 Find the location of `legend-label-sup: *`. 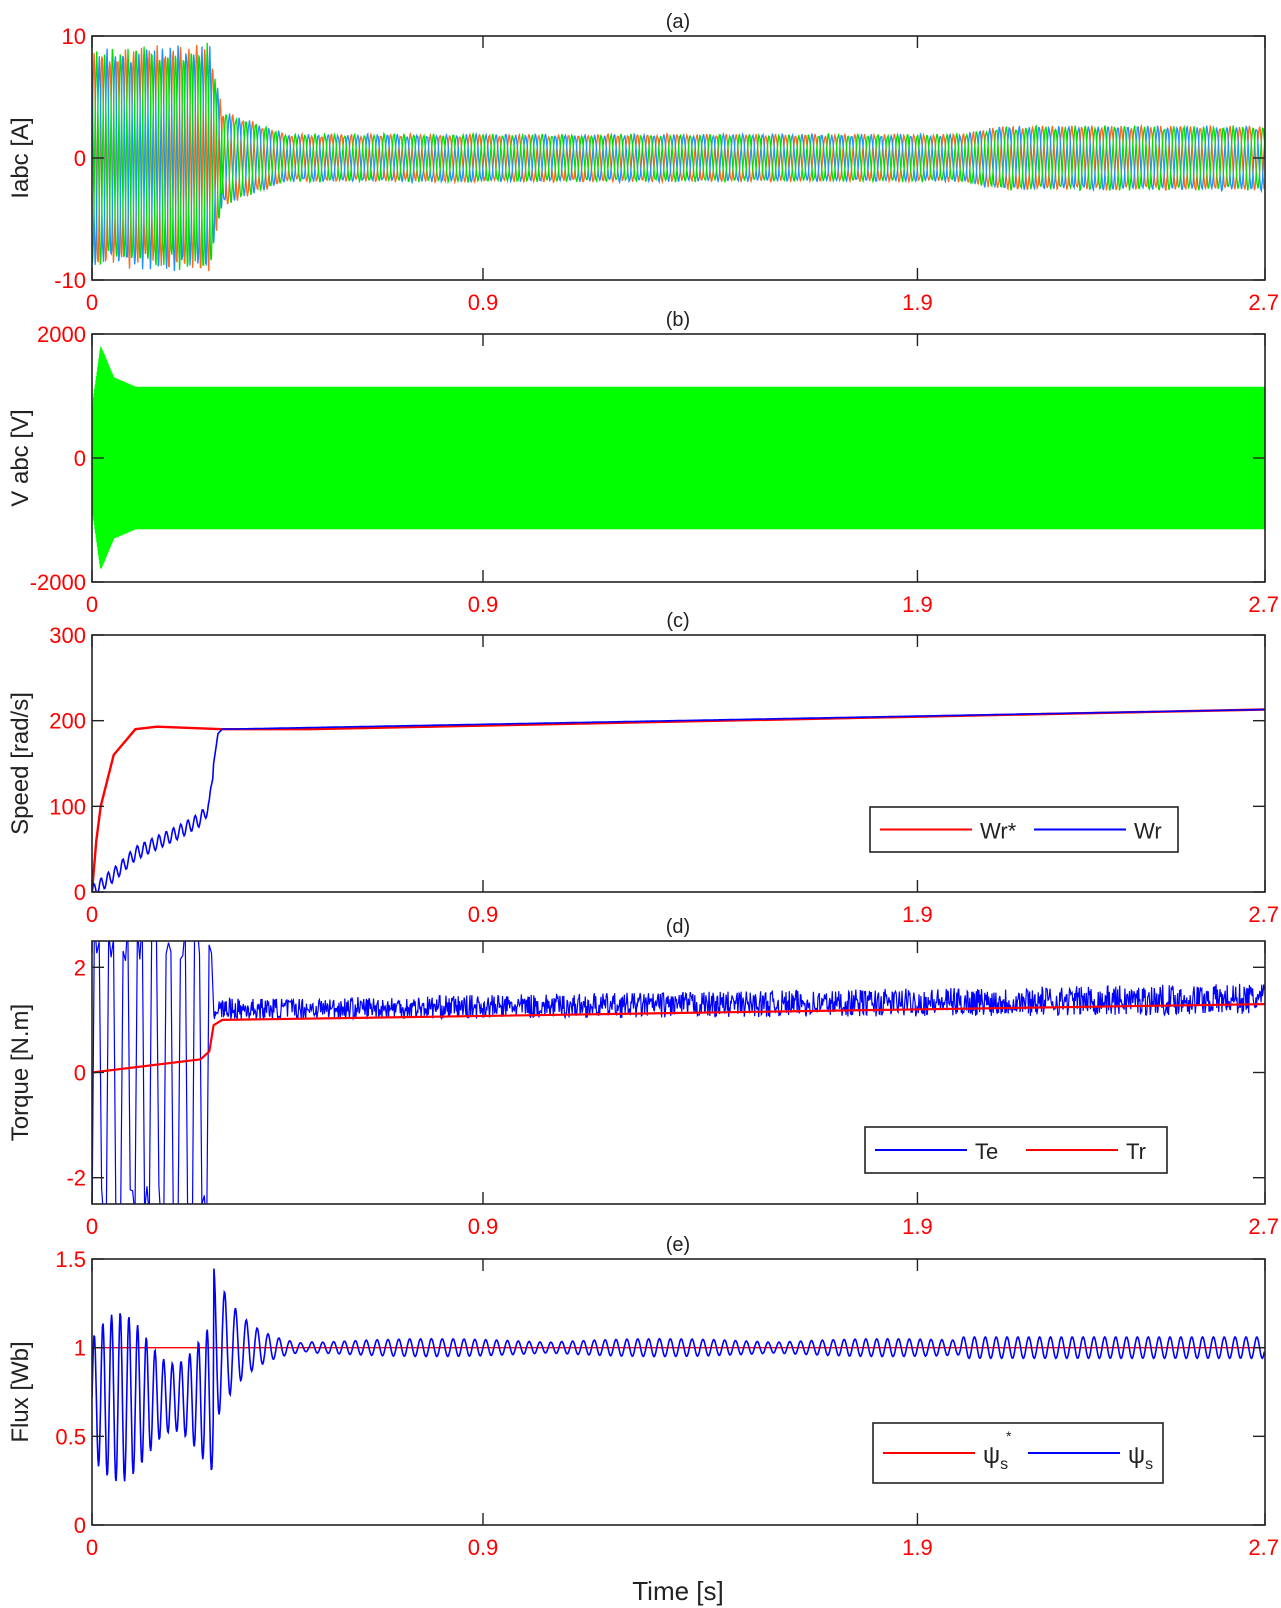

legend-label-sup: * is located at coordinates (1009, 1436).